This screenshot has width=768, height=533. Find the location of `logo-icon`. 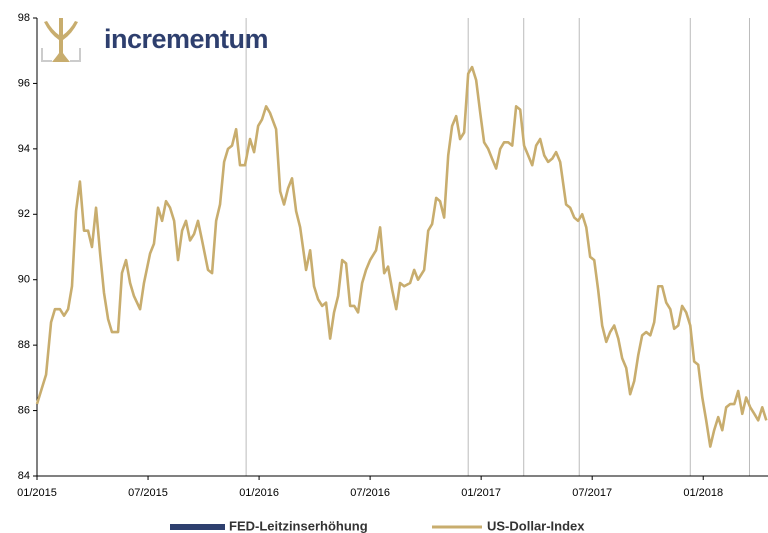

logo-icon is located at coordinates (61, 40).